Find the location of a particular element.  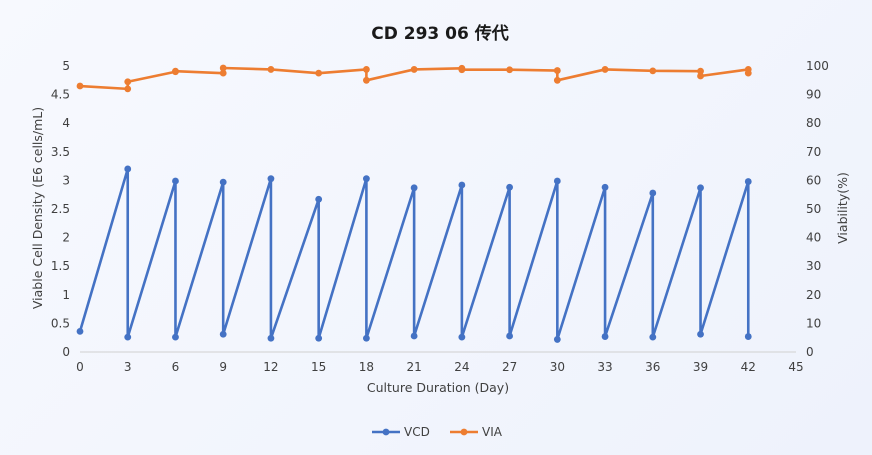

x-tick-label: 36 is located at coordinates (652, 367).